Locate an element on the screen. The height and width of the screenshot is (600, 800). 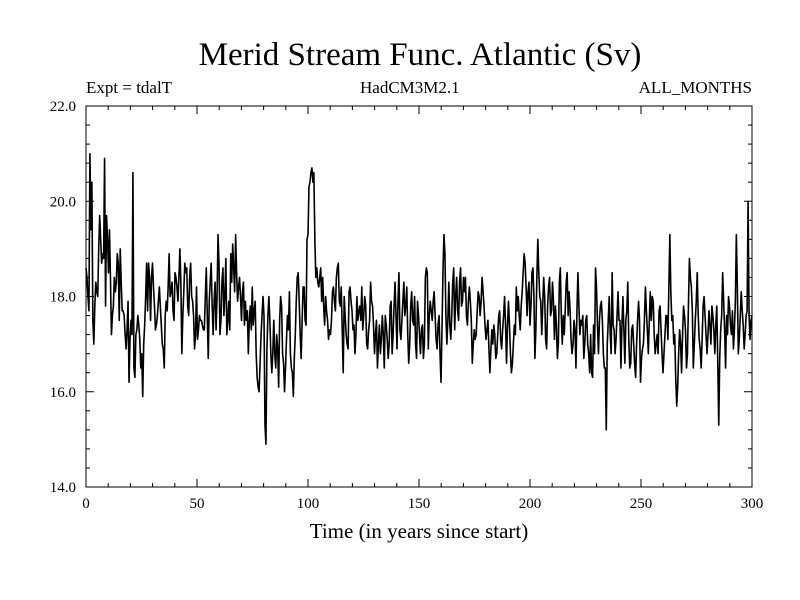
x-tick-label: 0 is located at coordinates (86, 504).